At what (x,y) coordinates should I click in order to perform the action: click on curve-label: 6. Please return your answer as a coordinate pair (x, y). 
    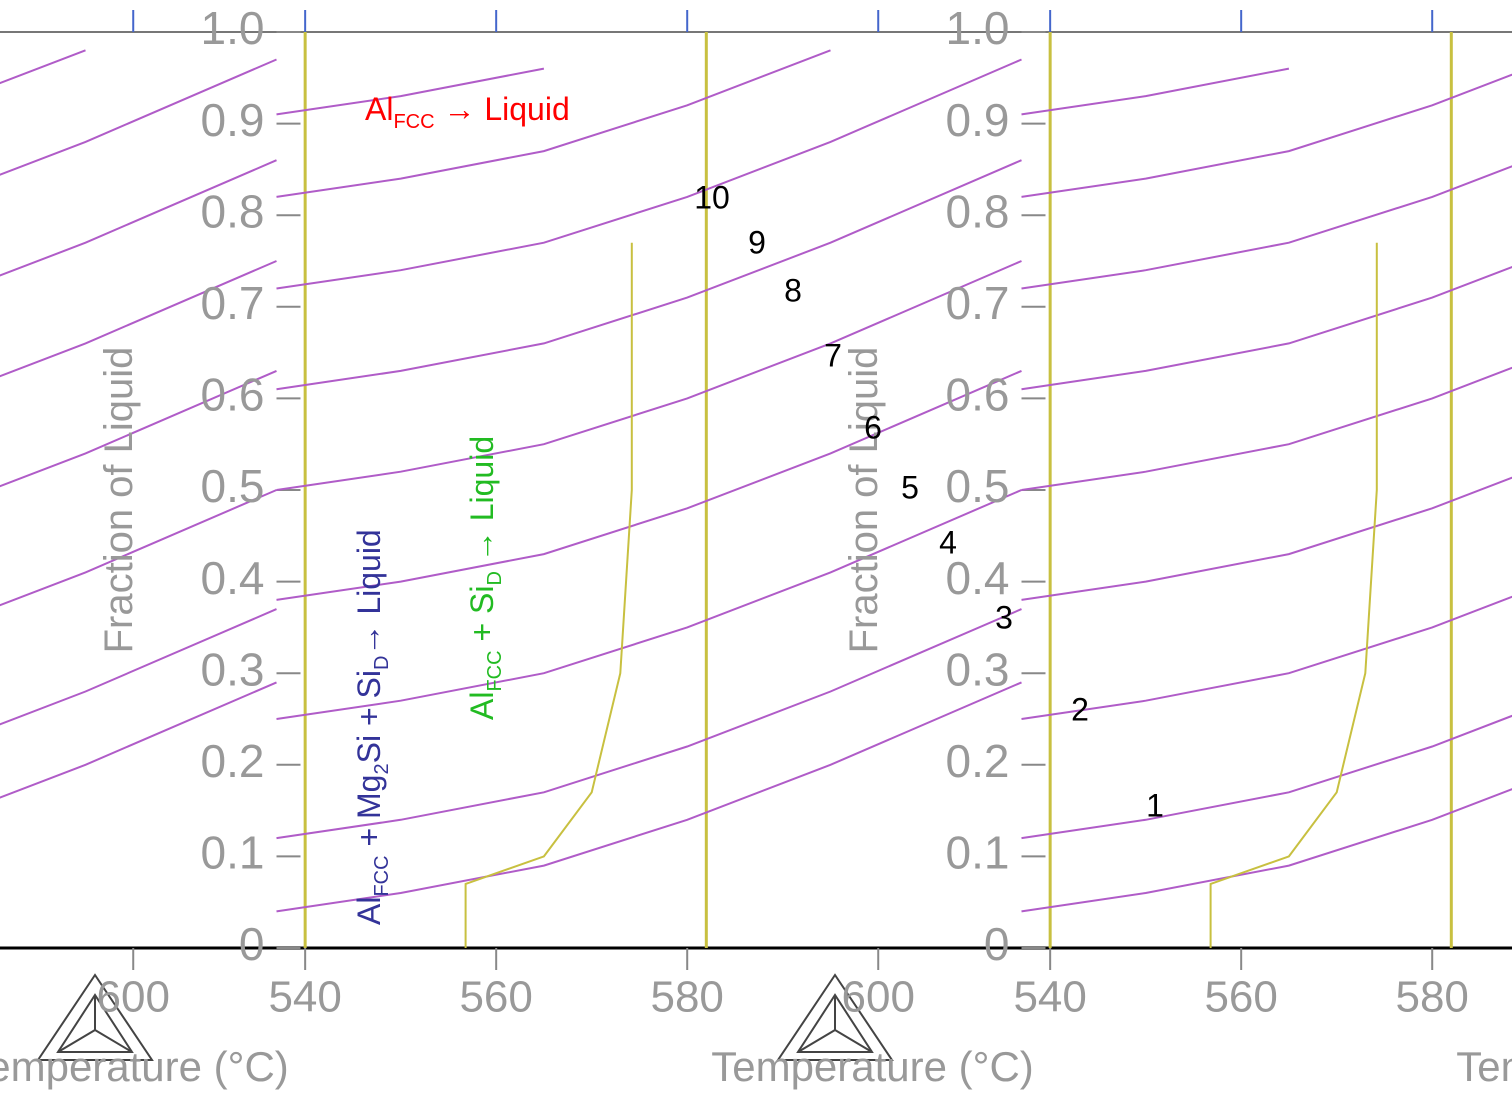
    Looking at the image, I should click on (873, 427).